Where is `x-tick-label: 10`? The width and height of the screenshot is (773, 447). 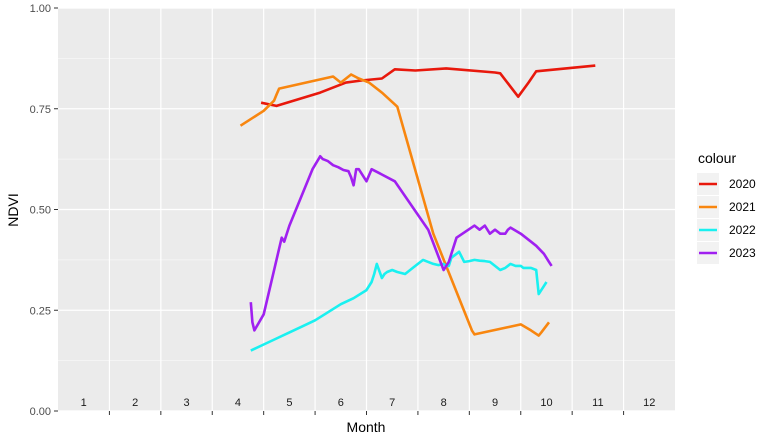 x-tick-label: 10 is located at coordinates (546, 403).